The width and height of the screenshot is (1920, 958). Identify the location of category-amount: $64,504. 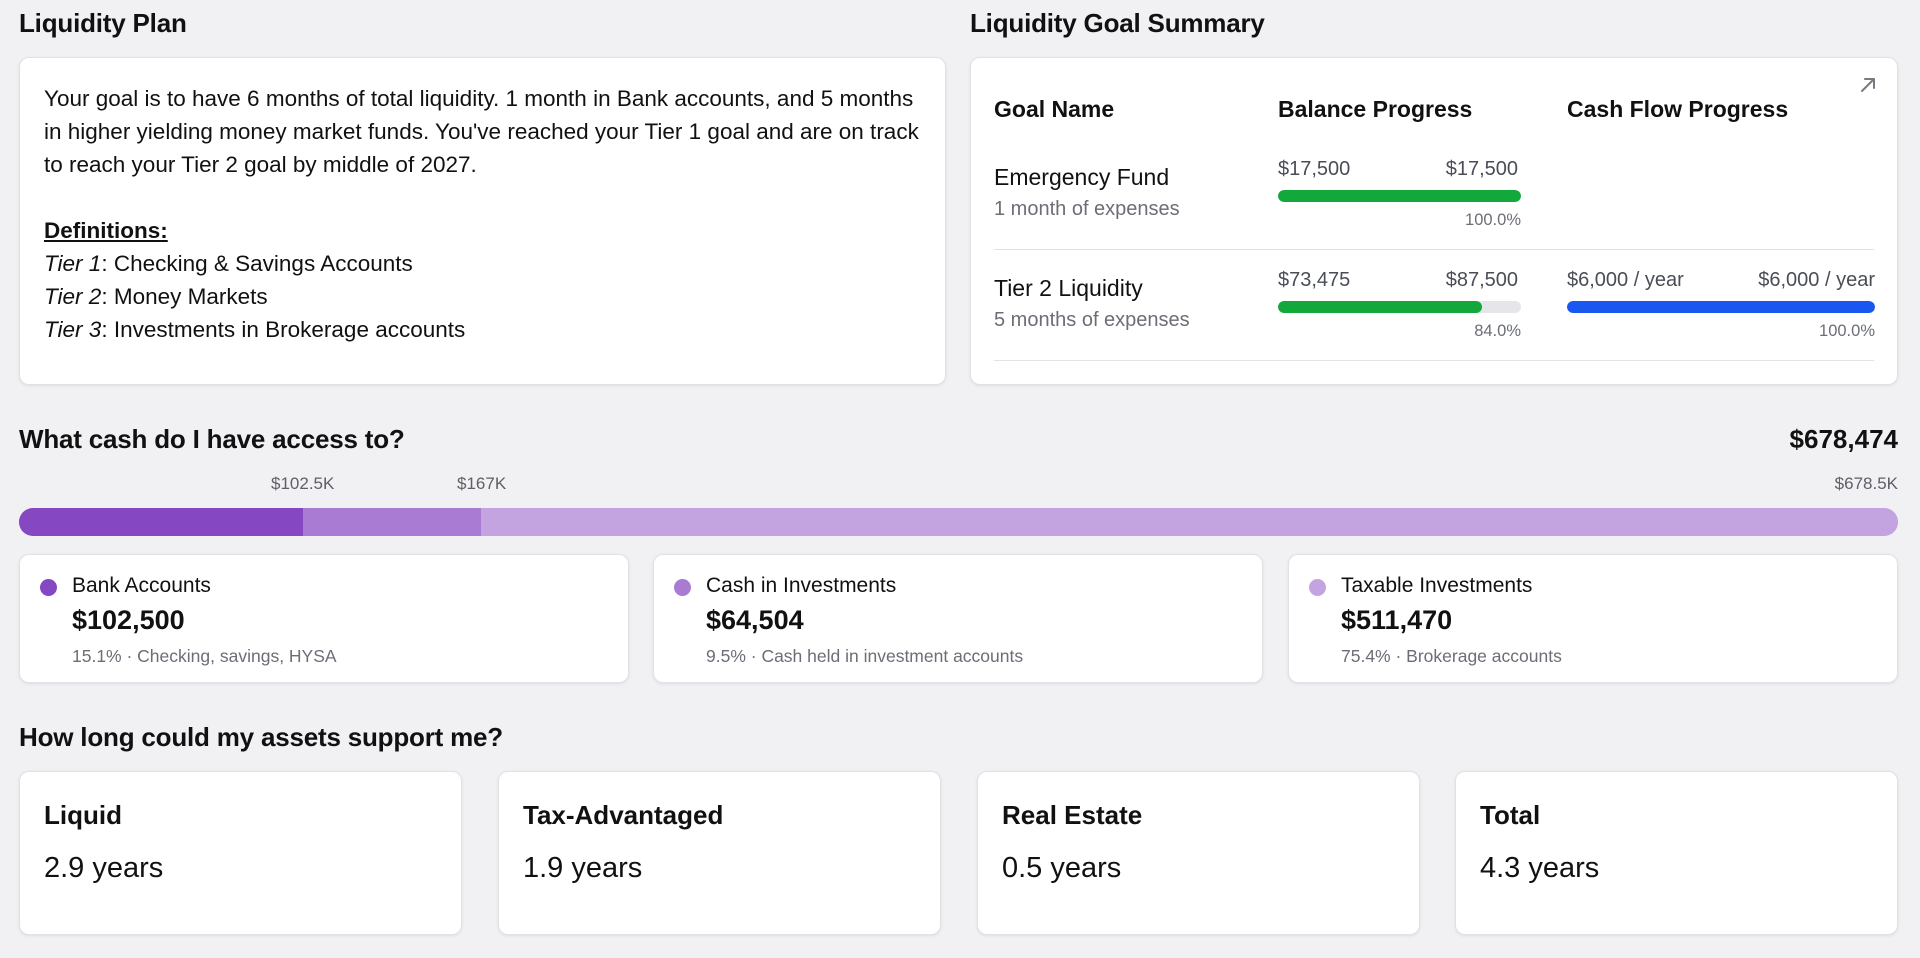
(755, 620).